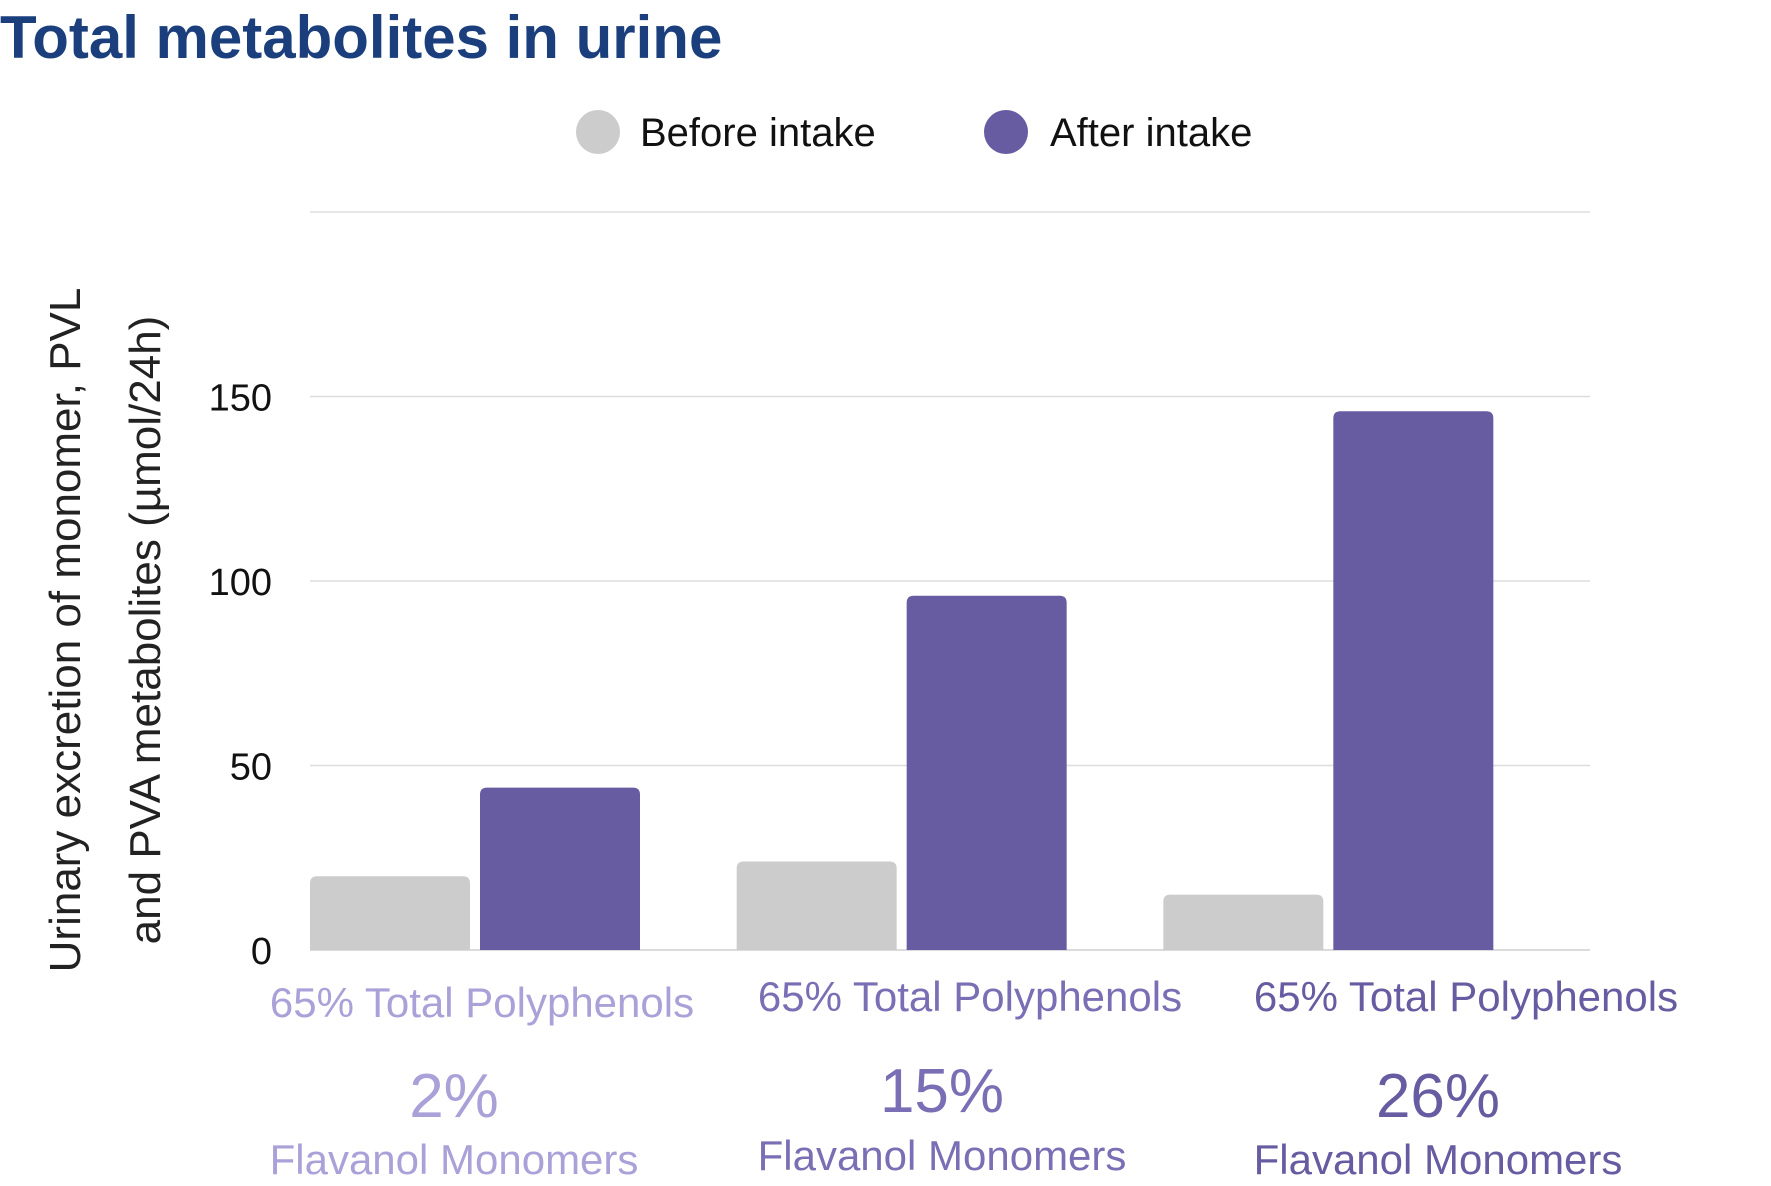 Image resolution: width=1771 pixels, height=1186 pixels. What do you see at coordinates (145, 630) in the screenshot?
I see `y-axis-title-line-2: and PVA metabolites (µmol/24h)` at bounding box center [145, 630].